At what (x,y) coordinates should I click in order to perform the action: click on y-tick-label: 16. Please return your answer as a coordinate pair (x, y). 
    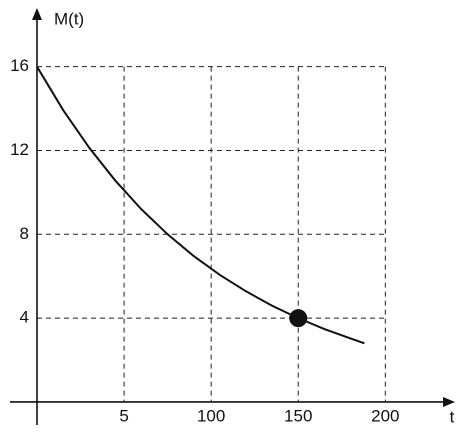
    Looking at the image, I should click on (19, 65).